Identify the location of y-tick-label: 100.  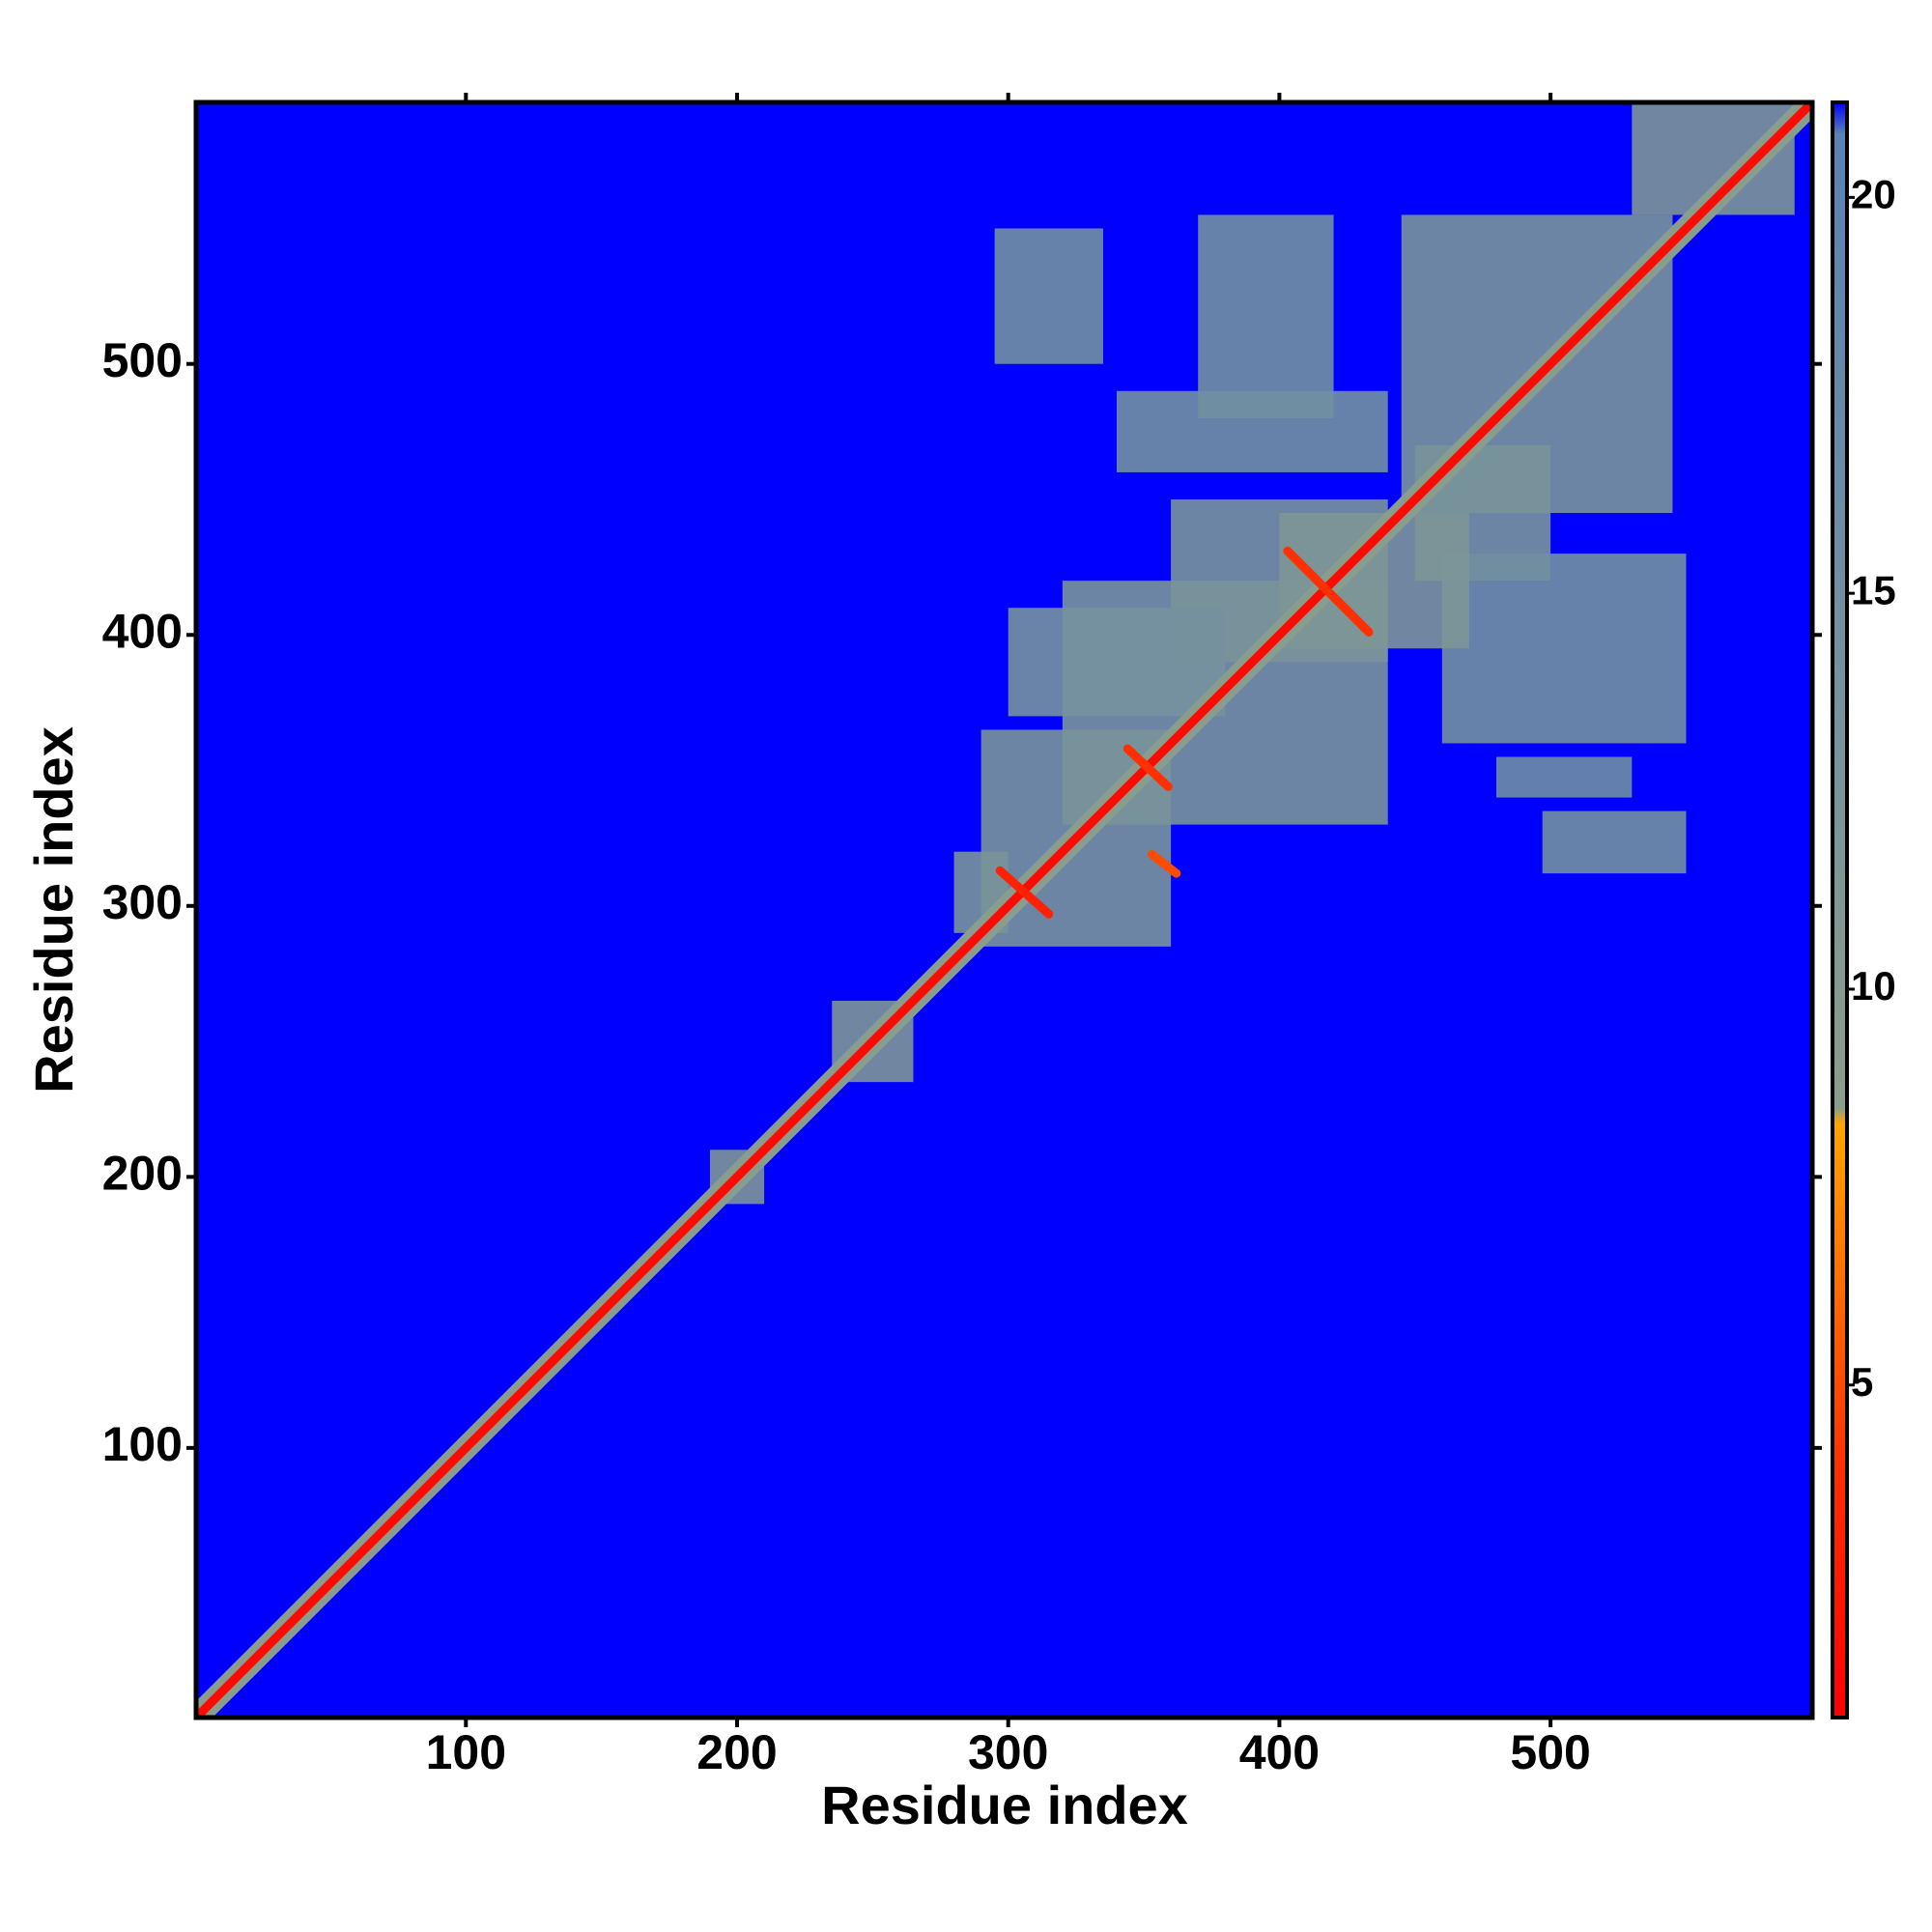
(142, 1444).